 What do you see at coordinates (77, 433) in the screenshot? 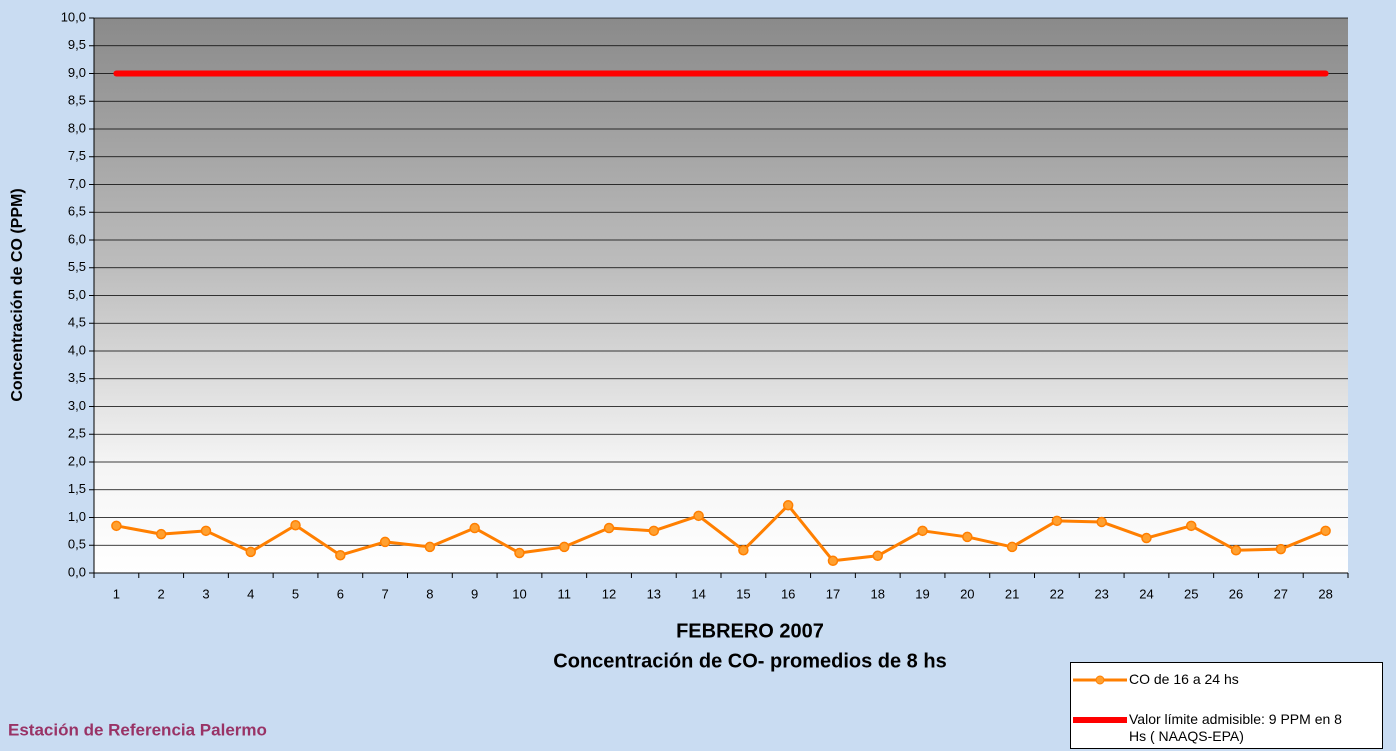
I see `y-tick-label: 2,5` at bounding box center [77, 433].